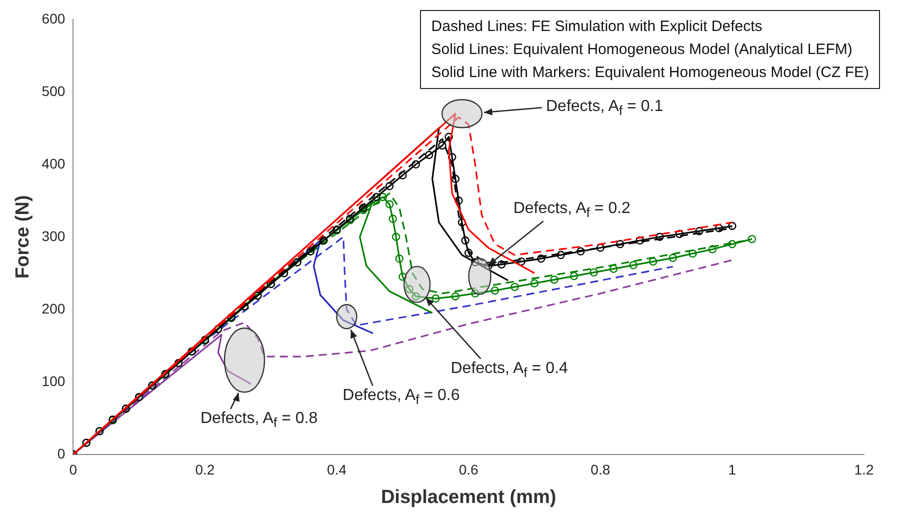  What do you see at coordinates (54, 308) in the screenshot?
I see `y-tick-label: 200` at bounding box center [54, 308].